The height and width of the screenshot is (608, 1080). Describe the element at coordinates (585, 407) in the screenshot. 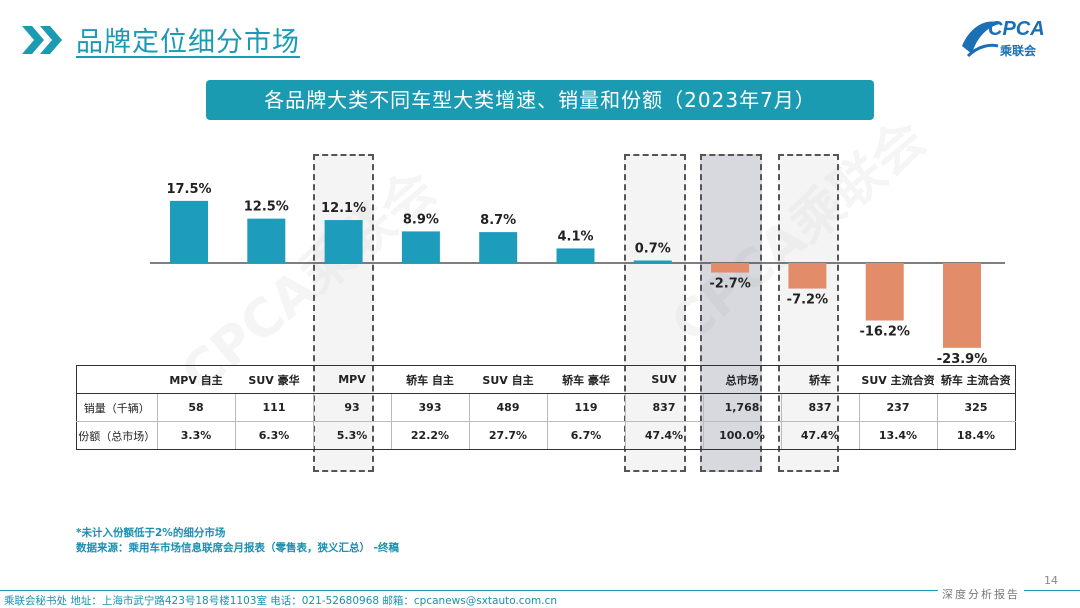

I see `table-sales-cell: 119` at that location.